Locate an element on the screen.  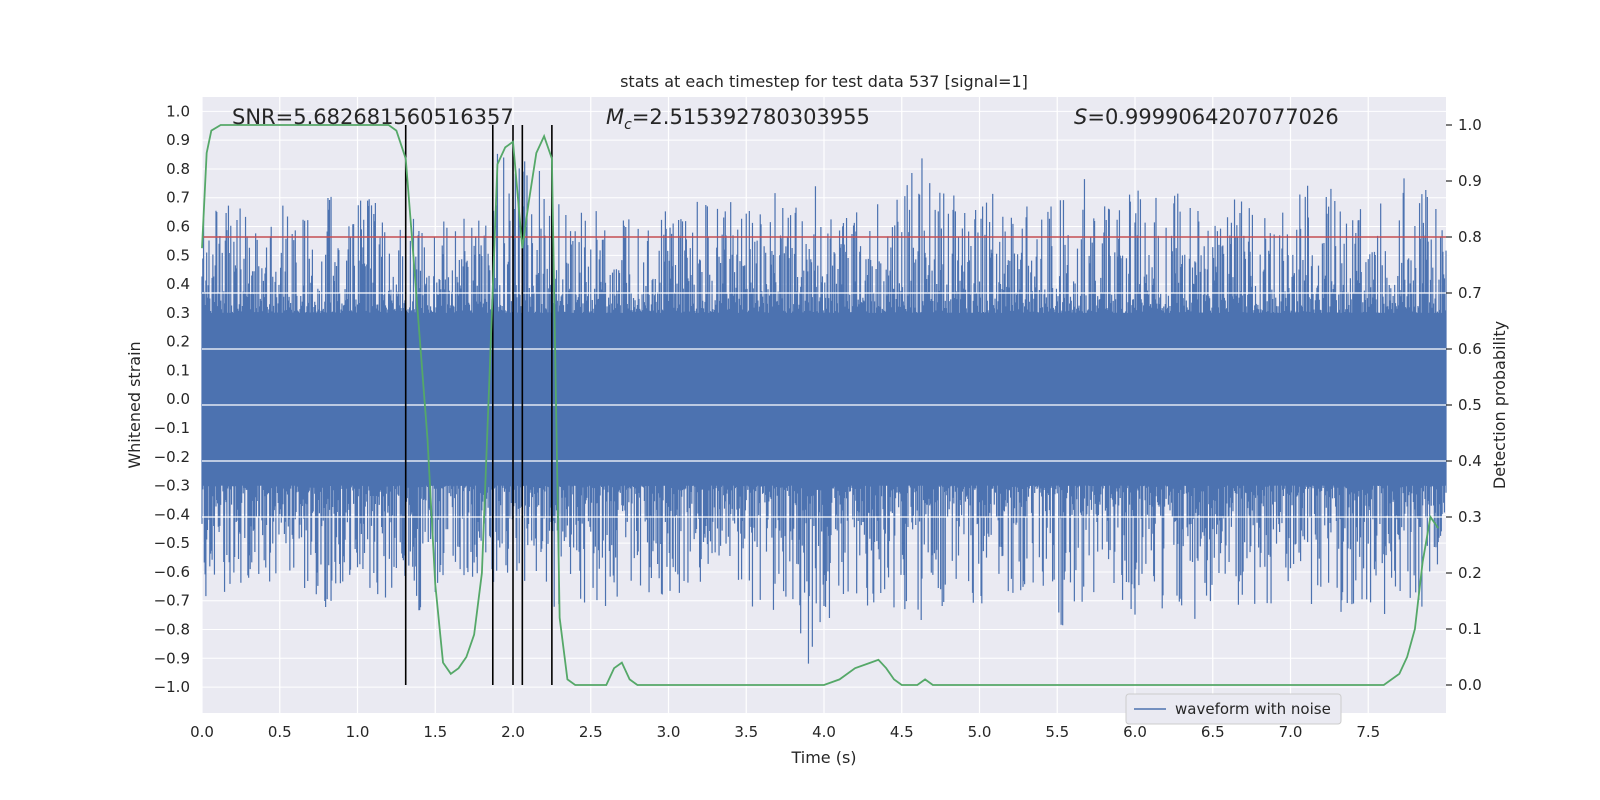
y-tick-label: 0.9 is located at coordinates (178, 140).